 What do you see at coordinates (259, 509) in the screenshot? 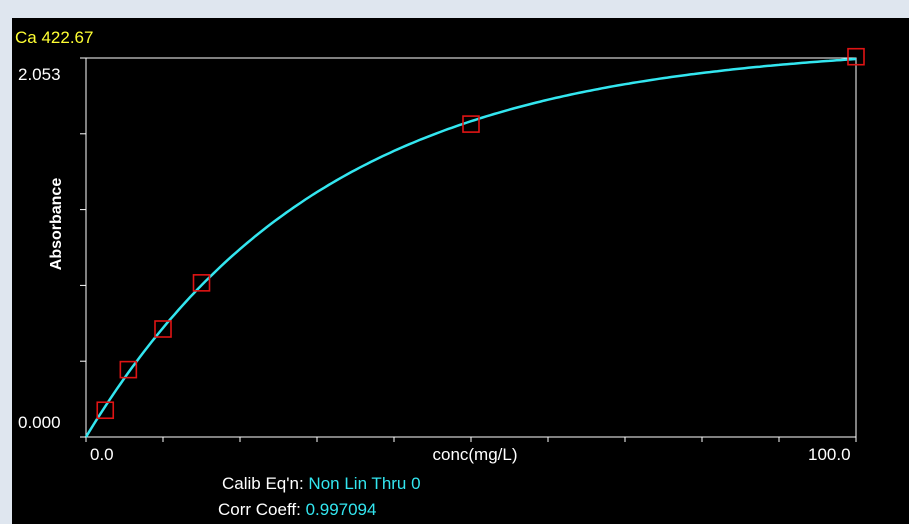
I see `corr-coeff-label: Corr Coeff:` at bounding box center [259, 509].